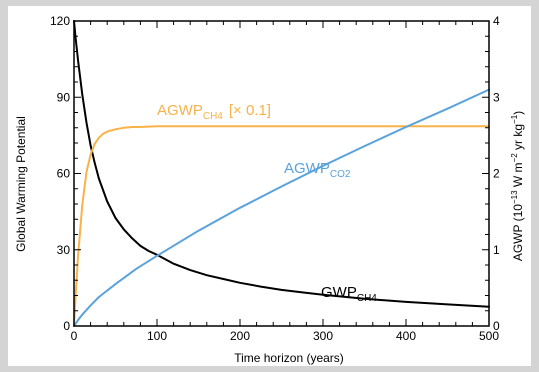 This screenshot has height=372, width=539. Describe the element at coordinates (323, 336) in the screenshot. I see `x-tick-label: 300` at that location.